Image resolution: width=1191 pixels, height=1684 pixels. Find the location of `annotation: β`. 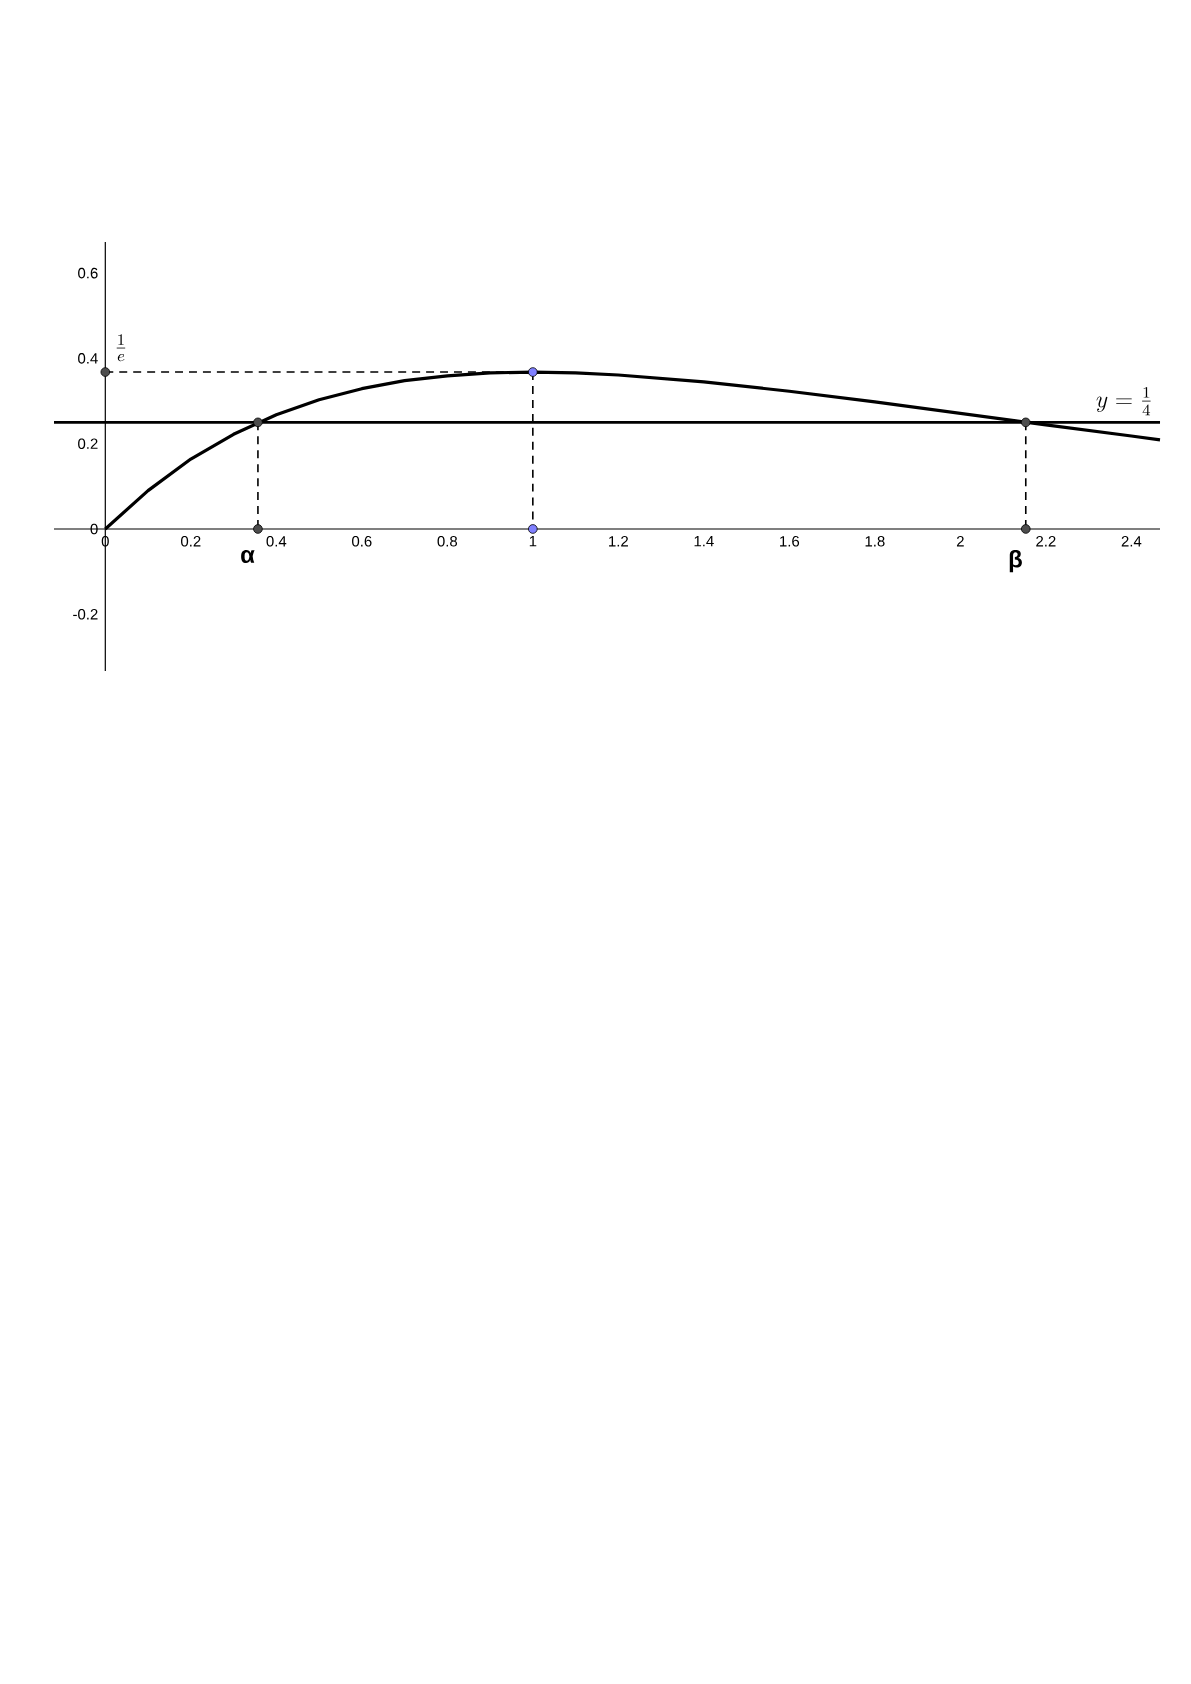

annotation: β is located at coordinates (1015, 561).